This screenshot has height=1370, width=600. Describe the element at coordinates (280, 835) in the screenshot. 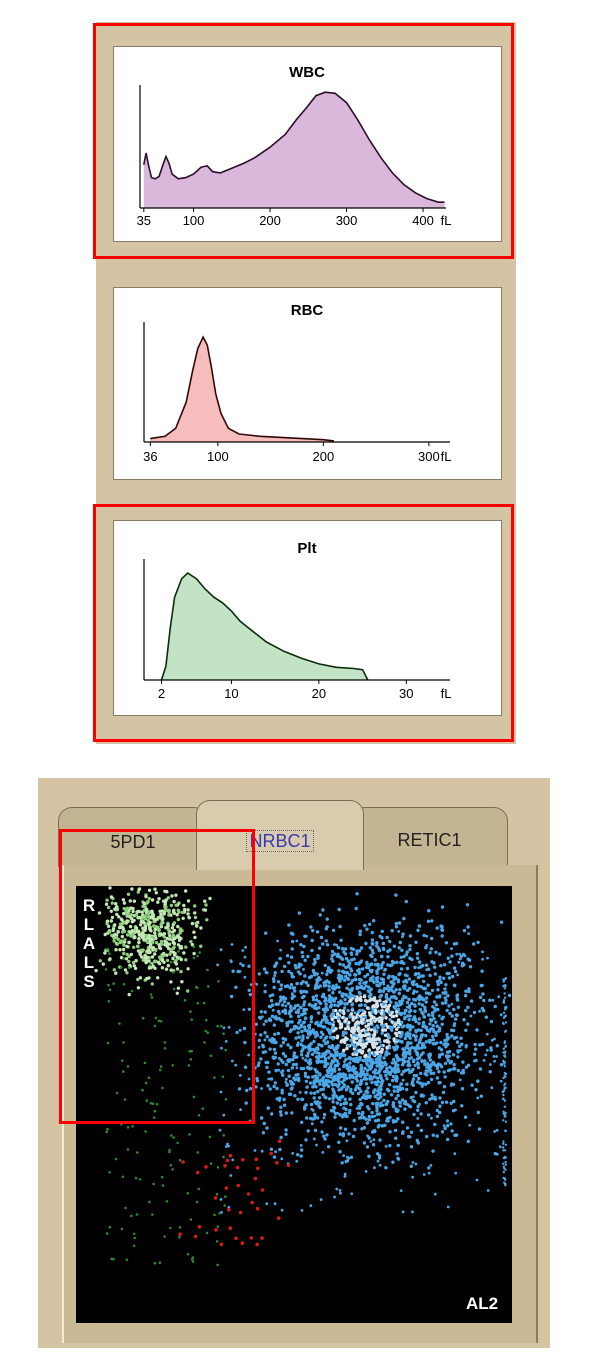

I see `tab-nrbc1: NRBC1` at that location.